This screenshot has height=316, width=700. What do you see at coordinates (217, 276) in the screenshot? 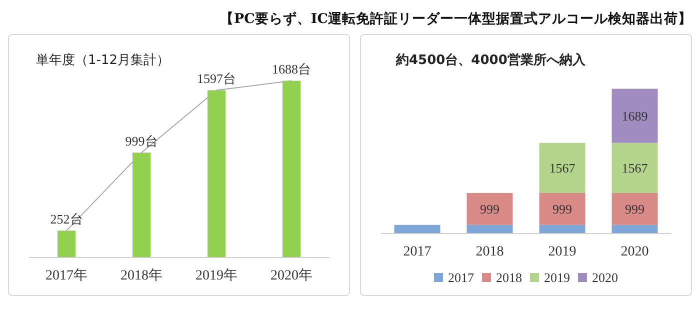
I see `x-tick-label: 2019年` at bounding box center [217, 276].